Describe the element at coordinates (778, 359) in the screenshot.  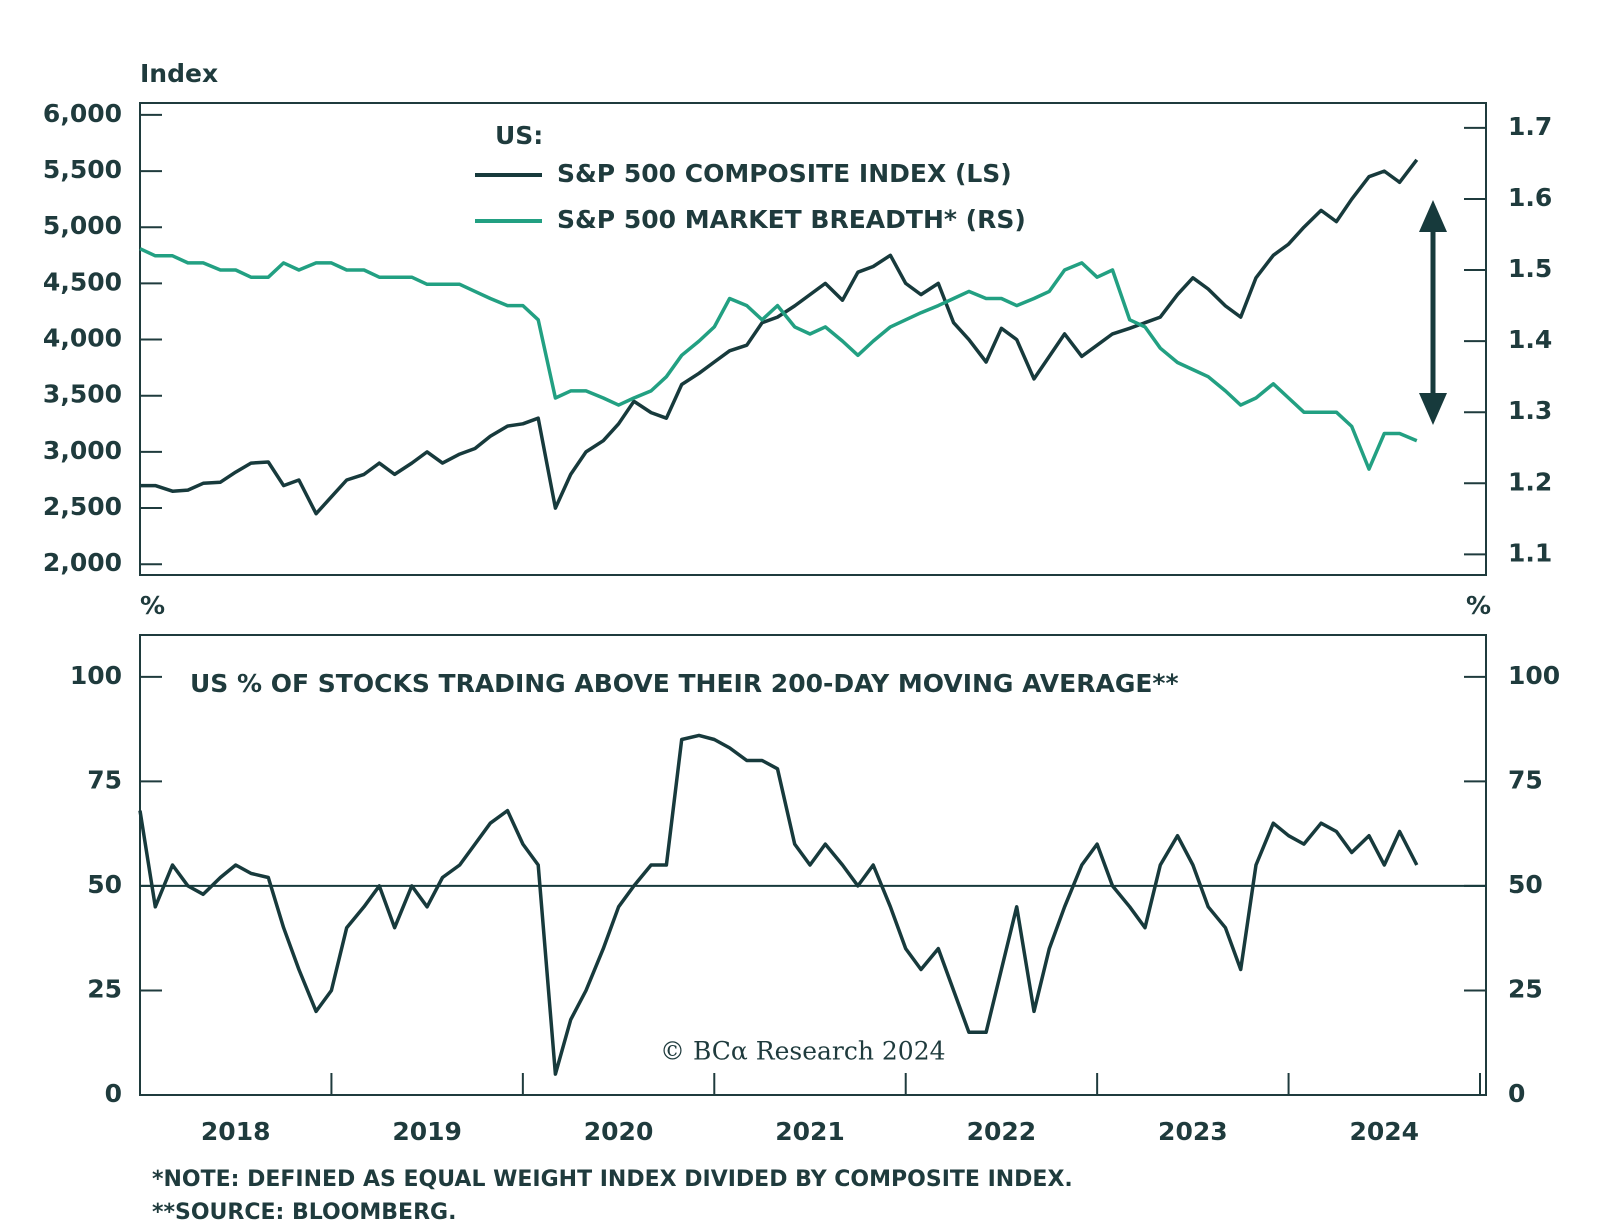
I see `series-line` at that location.